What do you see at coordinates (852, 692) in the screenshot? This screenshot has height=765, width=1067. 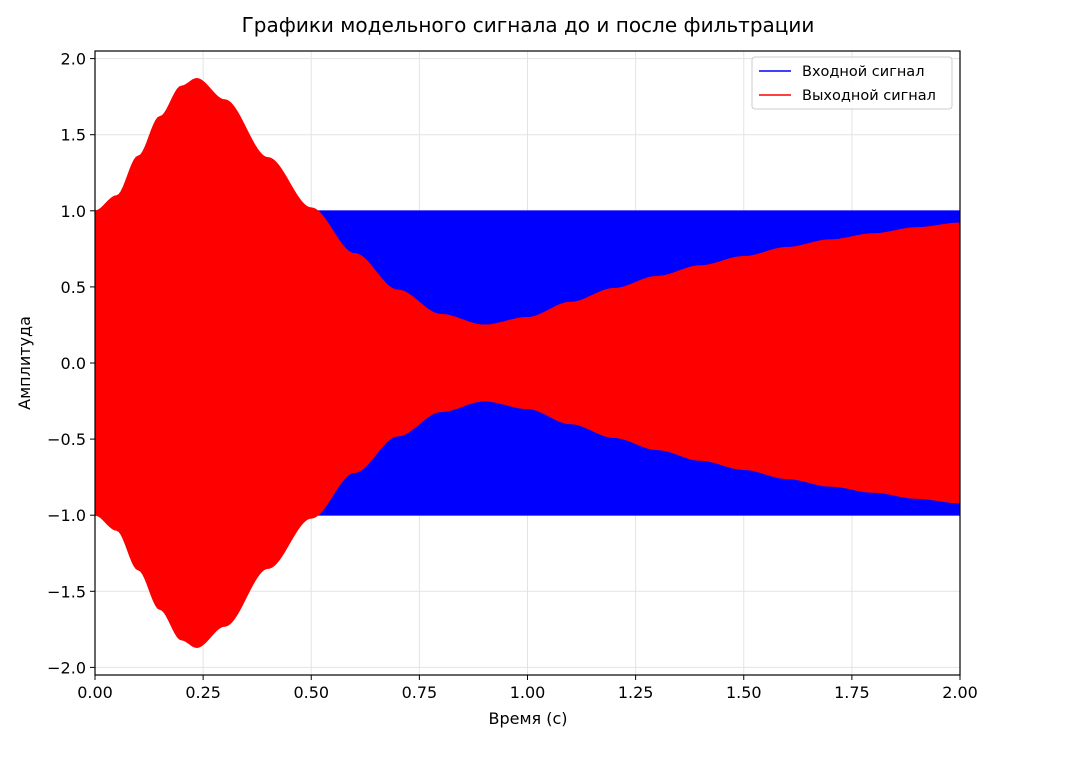 I see `x-tick-label: 1.75` at bounding box center [852, 692].